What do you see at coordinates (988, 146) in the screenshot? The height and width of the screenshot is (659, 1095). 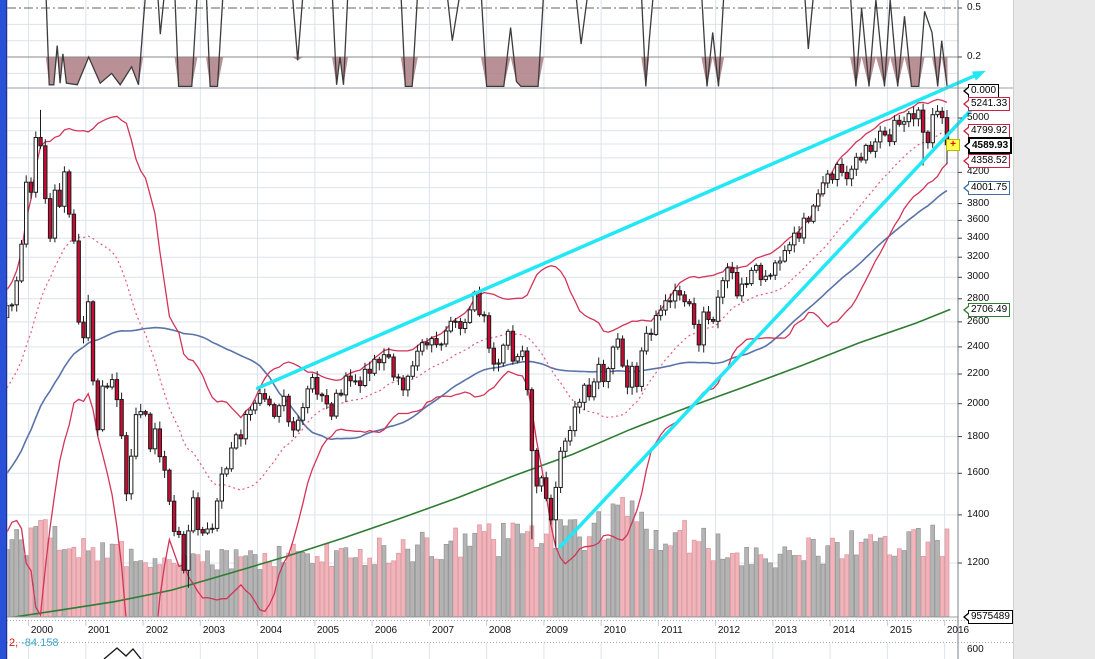 I see `callout-last-price: 4589.93` at bounding box center [988, 146].